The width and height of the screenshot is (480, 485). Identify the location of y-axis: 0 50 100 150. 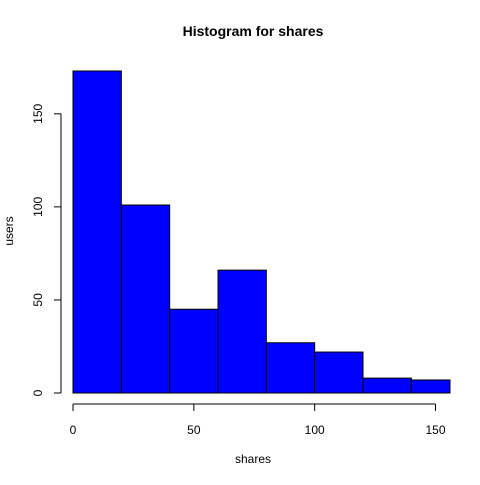
(46, 249).